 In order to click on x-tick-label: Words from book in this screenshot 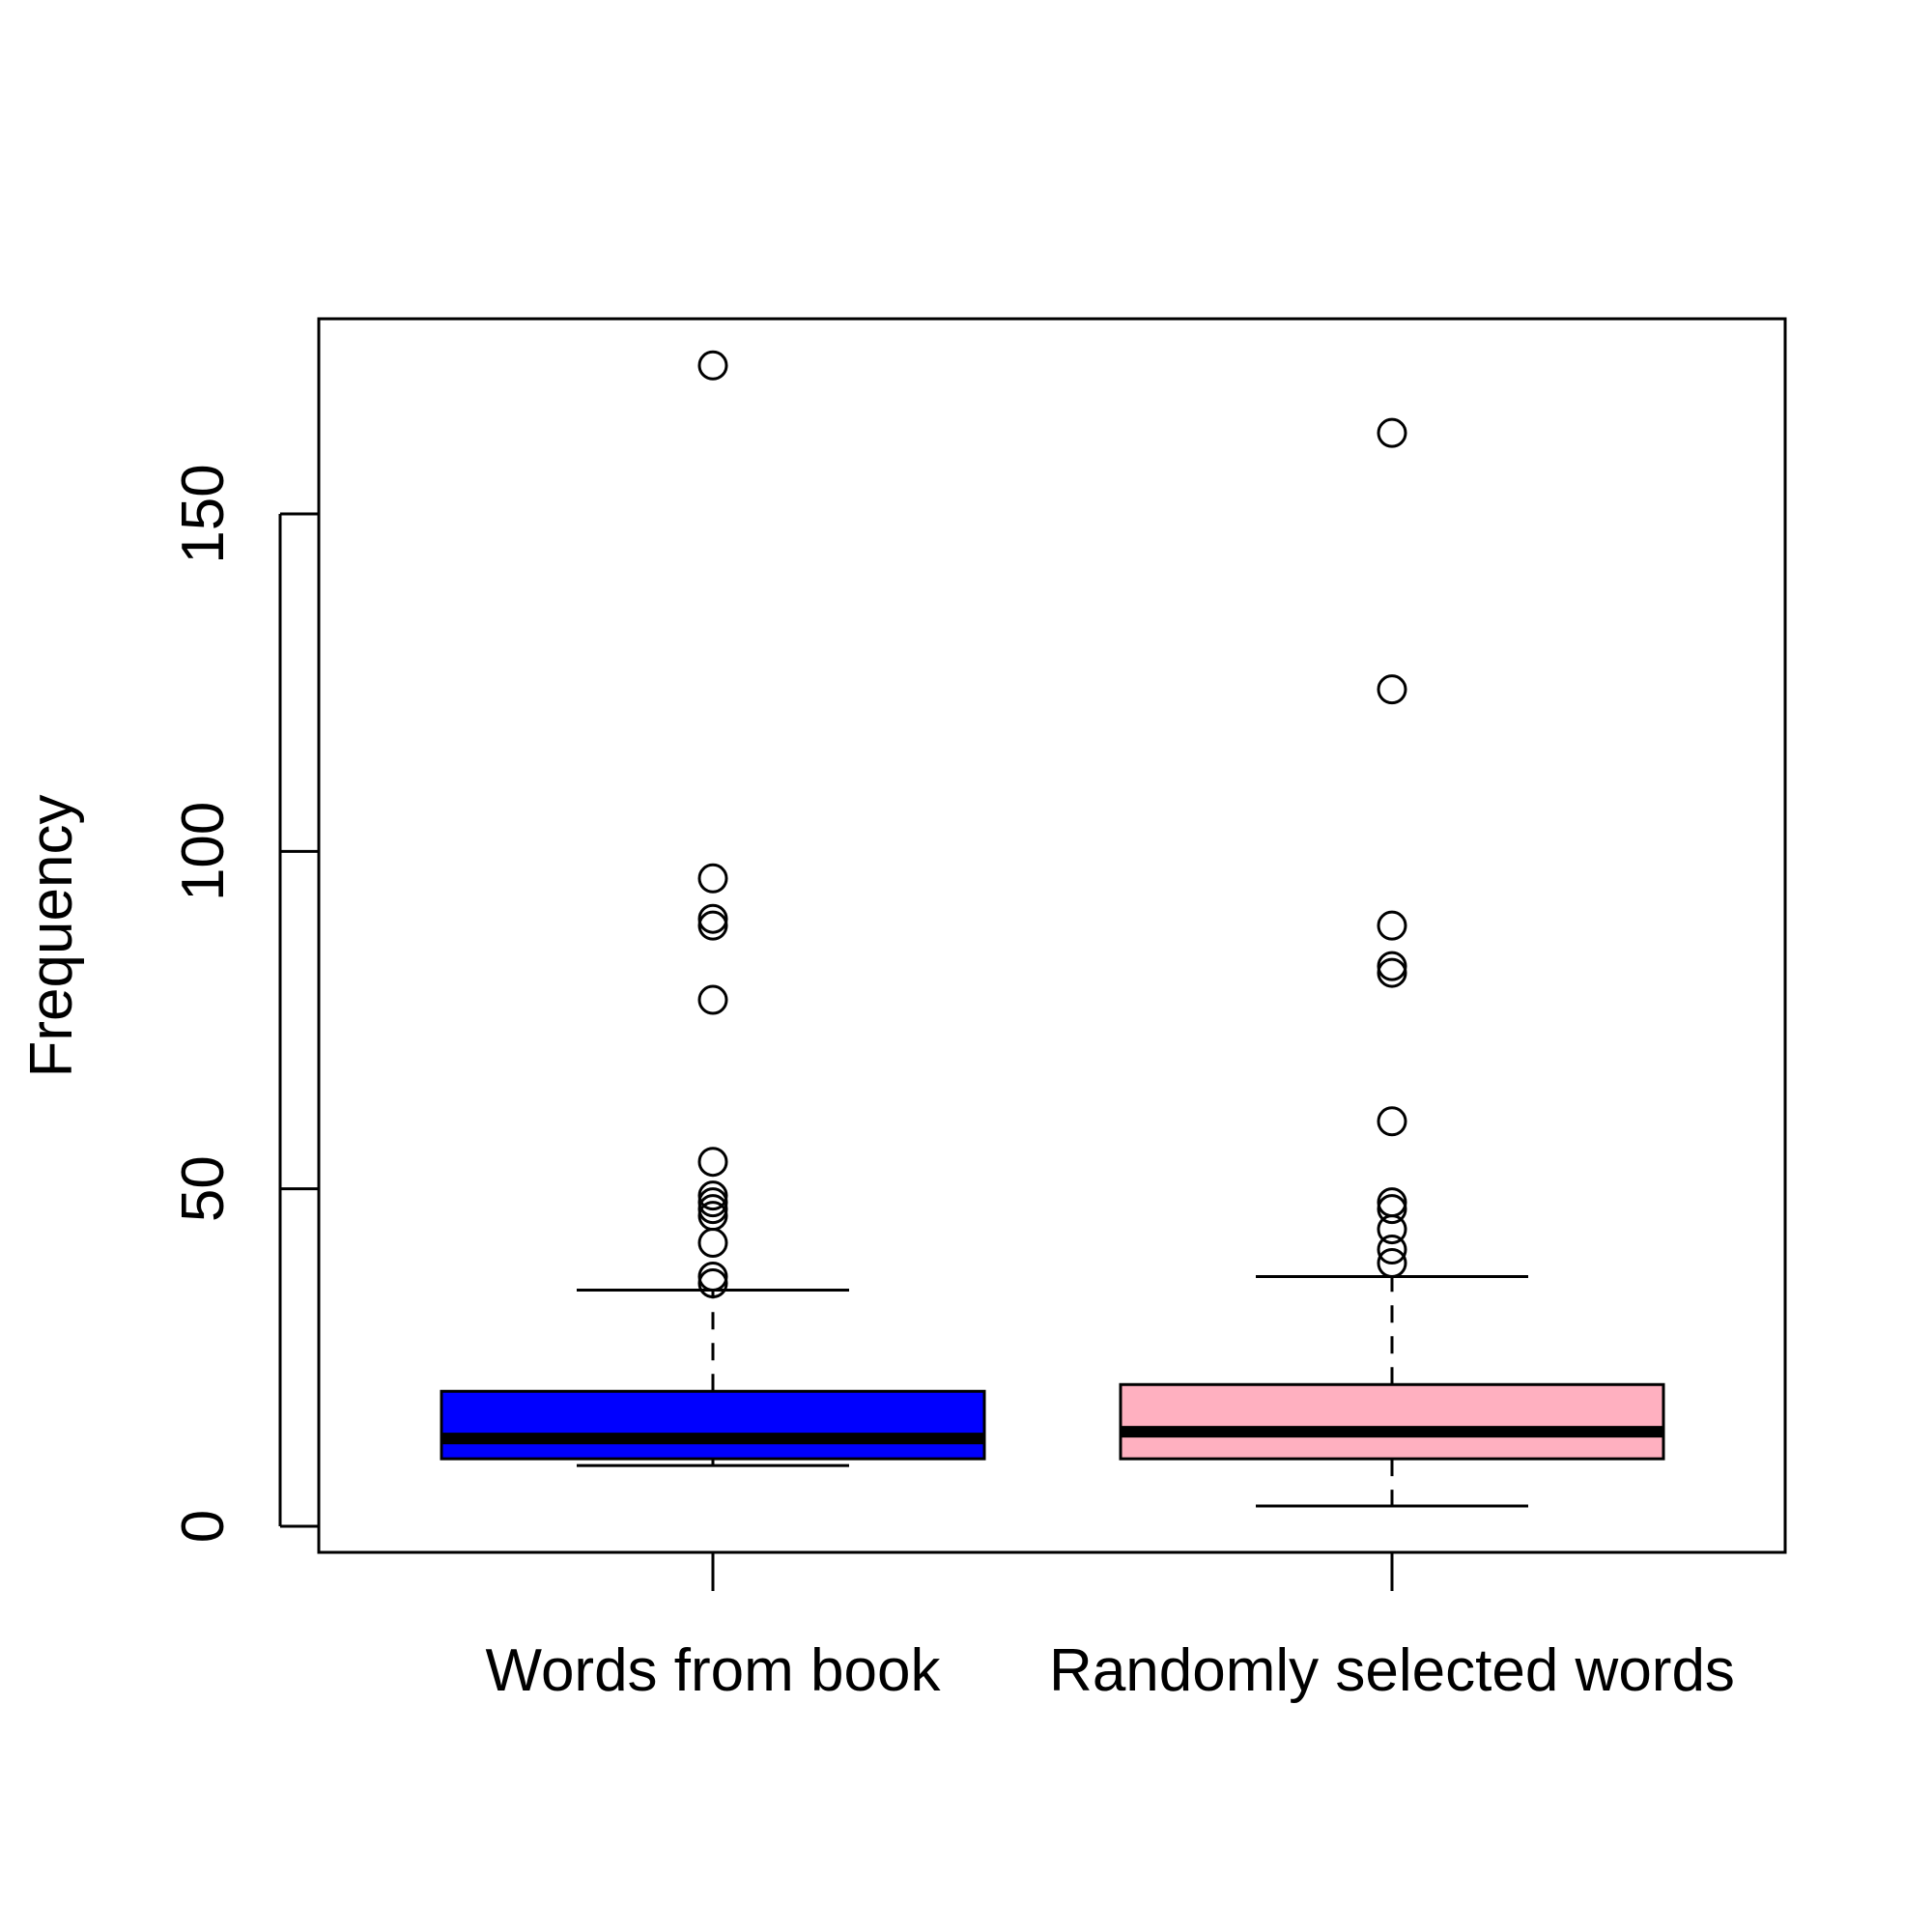, I will do `click(714, 1670)`.